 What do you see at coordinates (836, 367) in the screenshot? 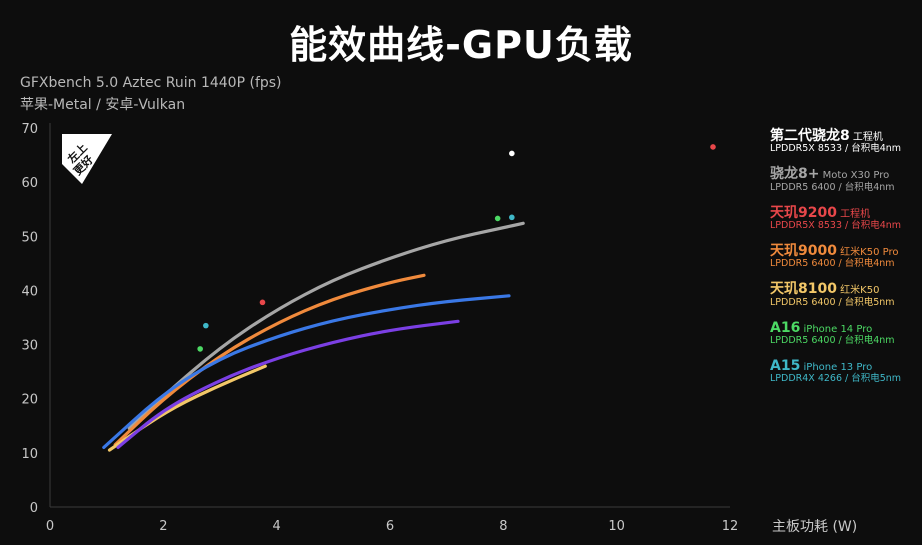
I see `legend-series-device: iPhone 13 Pro` at bounding box center [836, 367].